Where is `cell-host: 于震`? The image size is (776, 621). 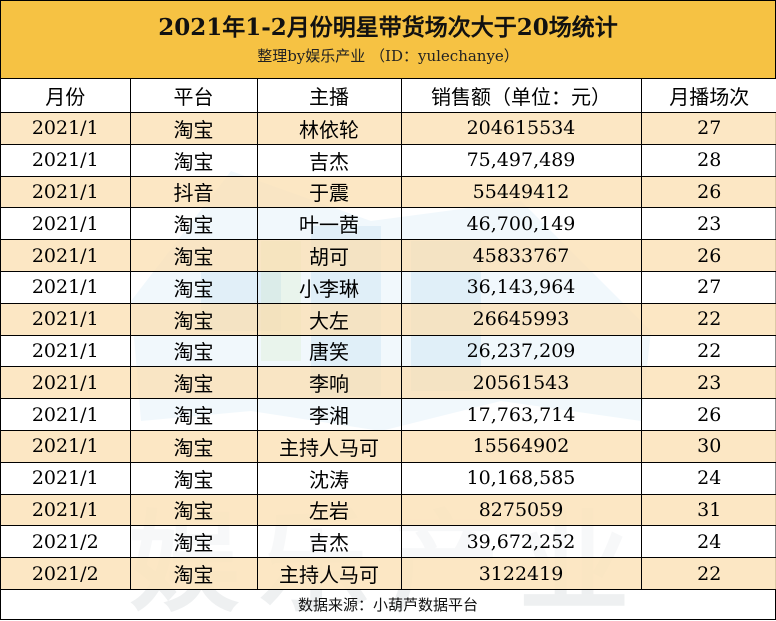 cell-host: 于震 is located at coordinates (329, 192).